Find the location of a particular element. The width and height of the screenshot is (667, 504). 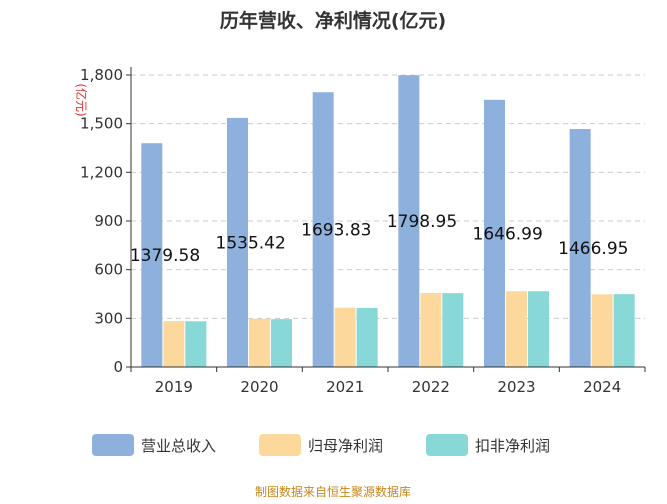

legend: 营业总收入 归母净利润 扣非净利润 is located at coordinates (321, 445).